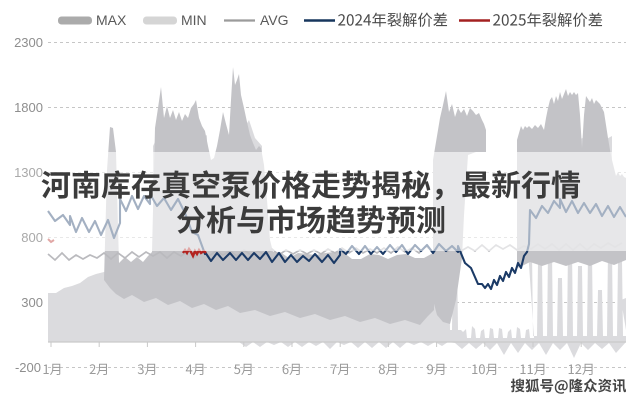  Describe the element at coordinates (32, 302) in the screenshot. I see `svg-text: 300` at that location.